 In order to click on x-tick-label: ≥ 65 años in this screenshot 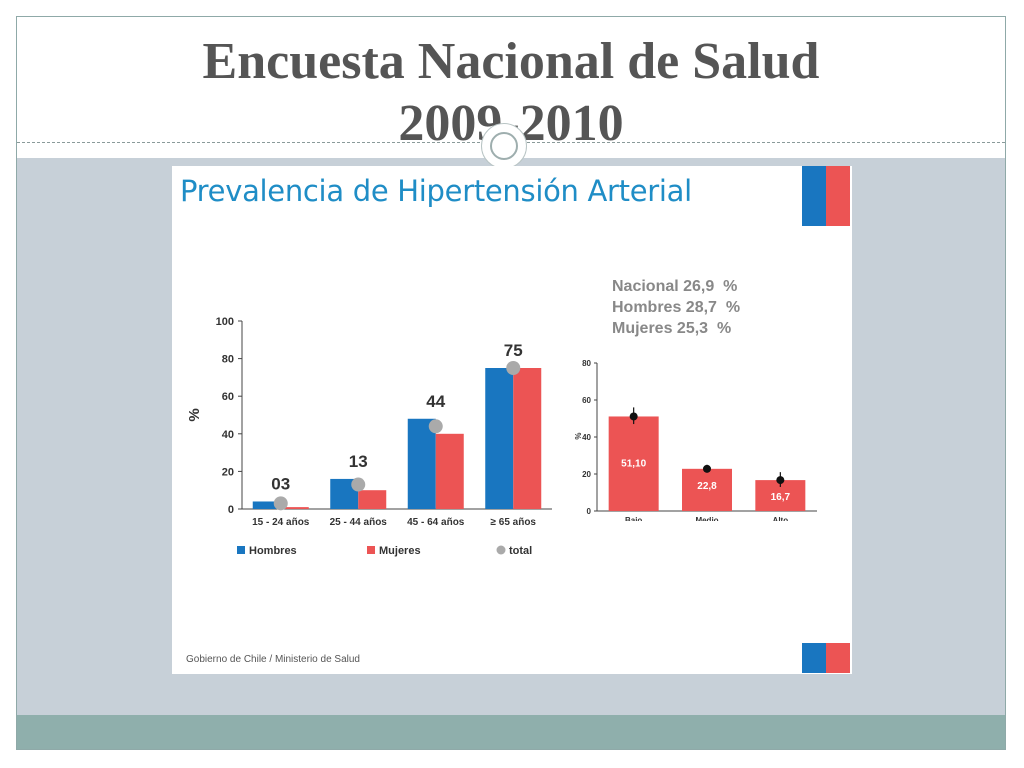, I will do `click(513, 522)`.